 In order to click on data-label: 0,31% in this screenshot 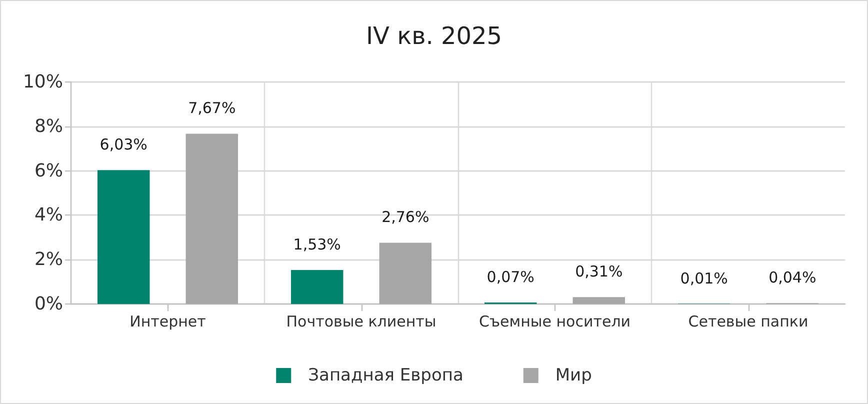, I will do `click(599, 271)`.